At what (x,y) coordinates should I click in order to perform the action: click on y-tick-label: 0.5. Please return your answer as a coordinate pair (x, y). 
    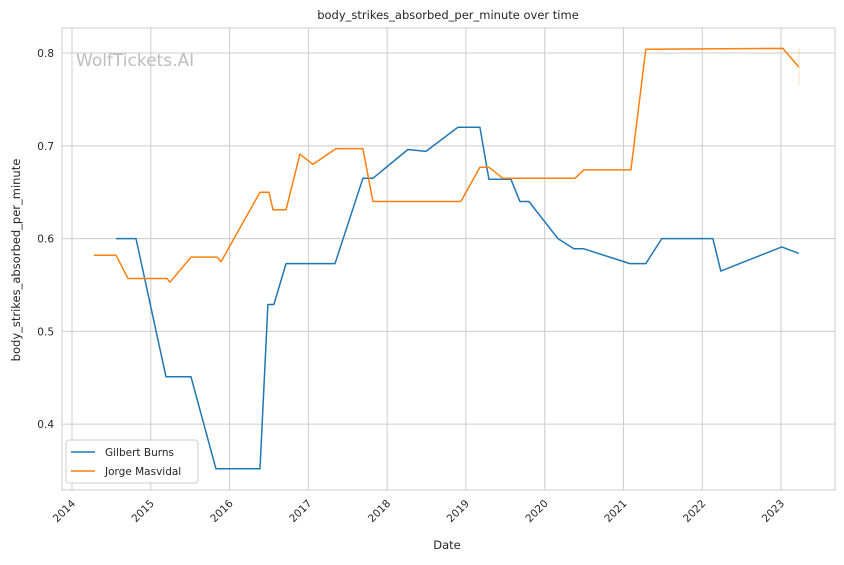
    Looking at the image, I should click on (45, 332).